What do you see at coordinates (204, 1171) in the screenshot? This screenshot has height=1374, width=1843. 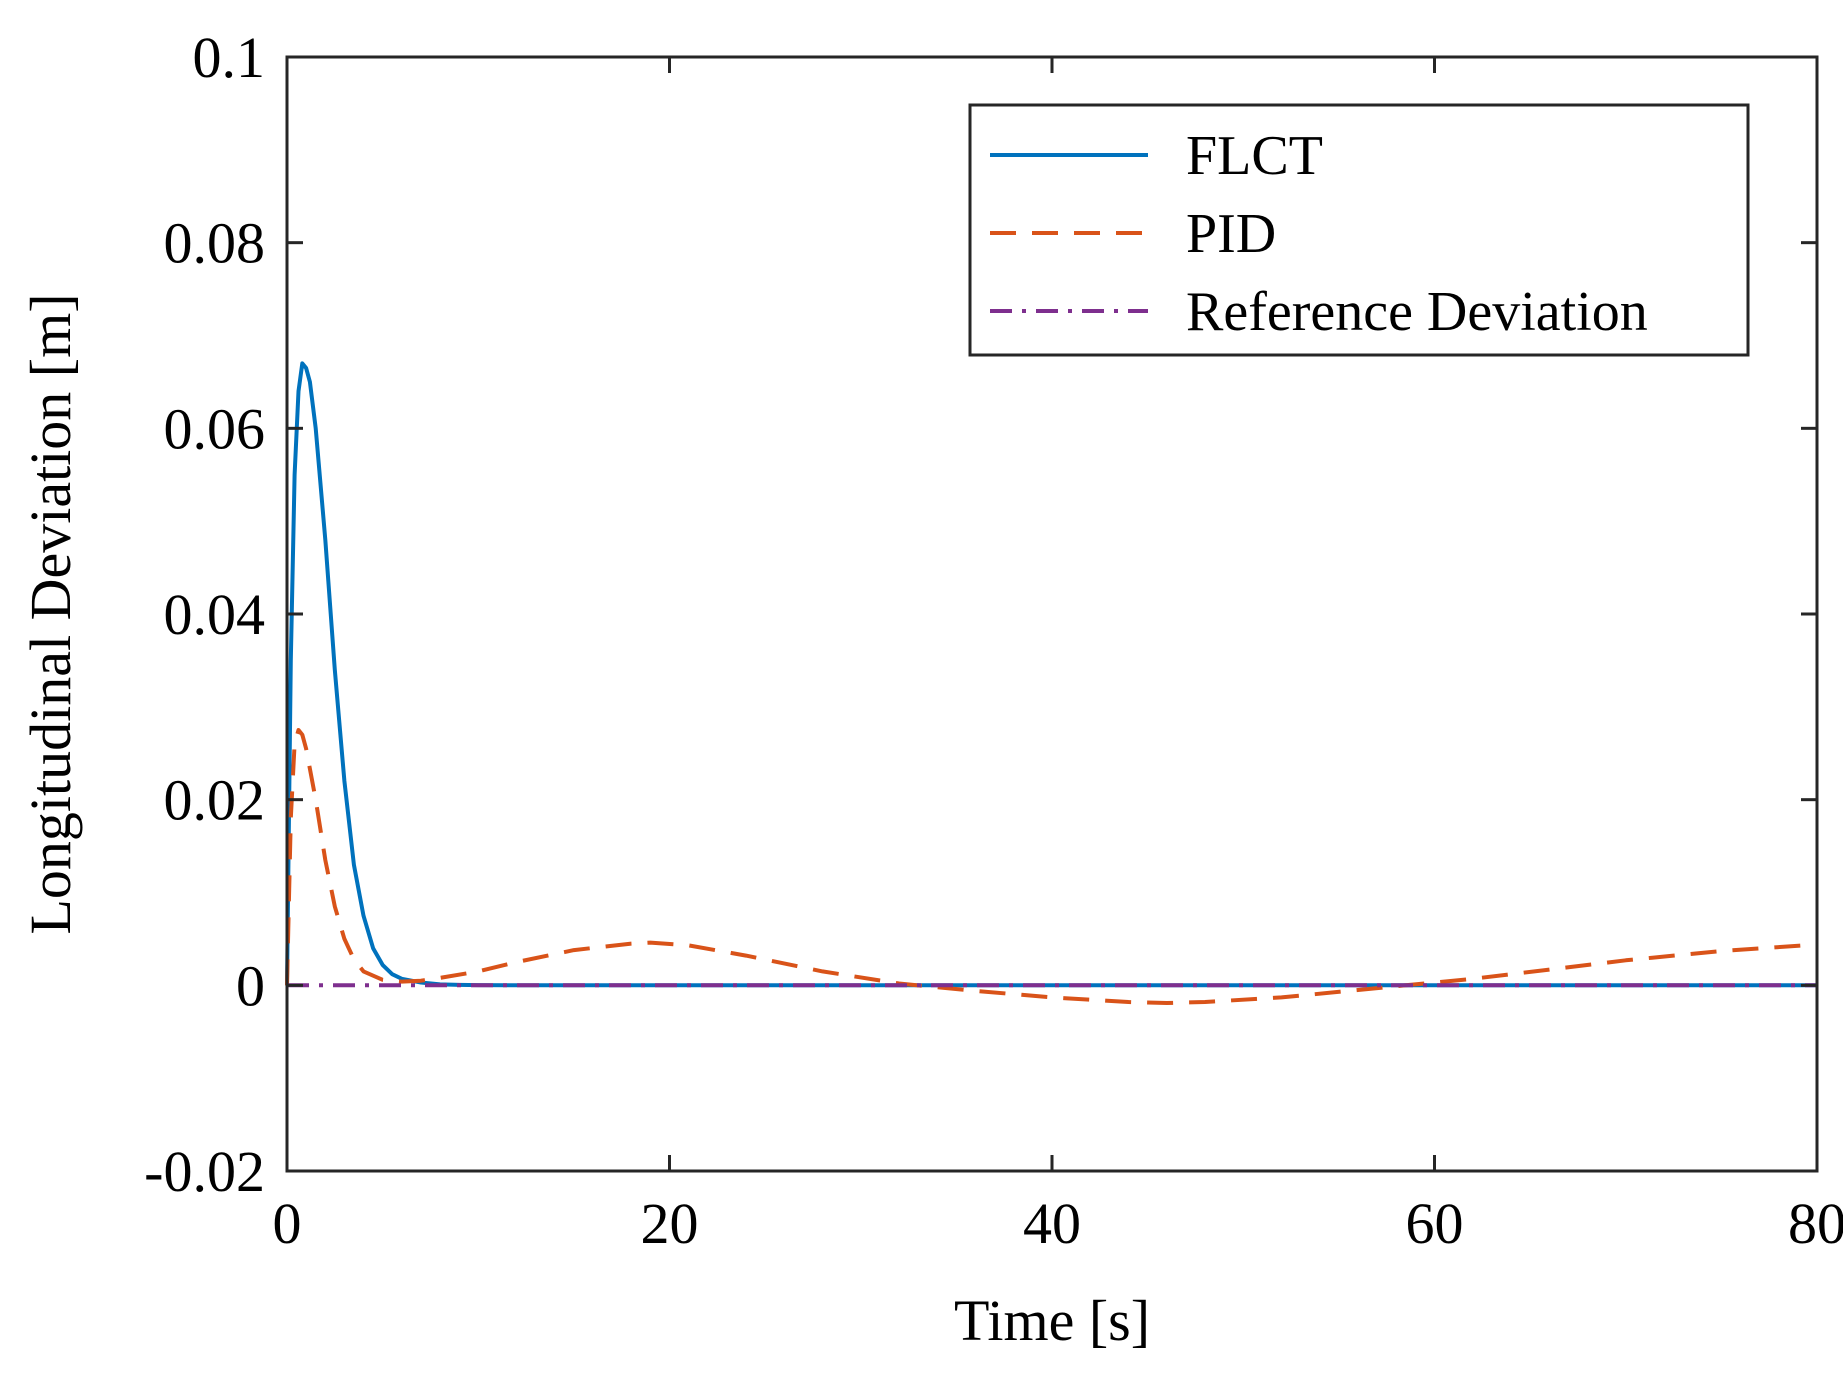 I see `y-tick-label: -0.02` at bounding box center [204, 1171].